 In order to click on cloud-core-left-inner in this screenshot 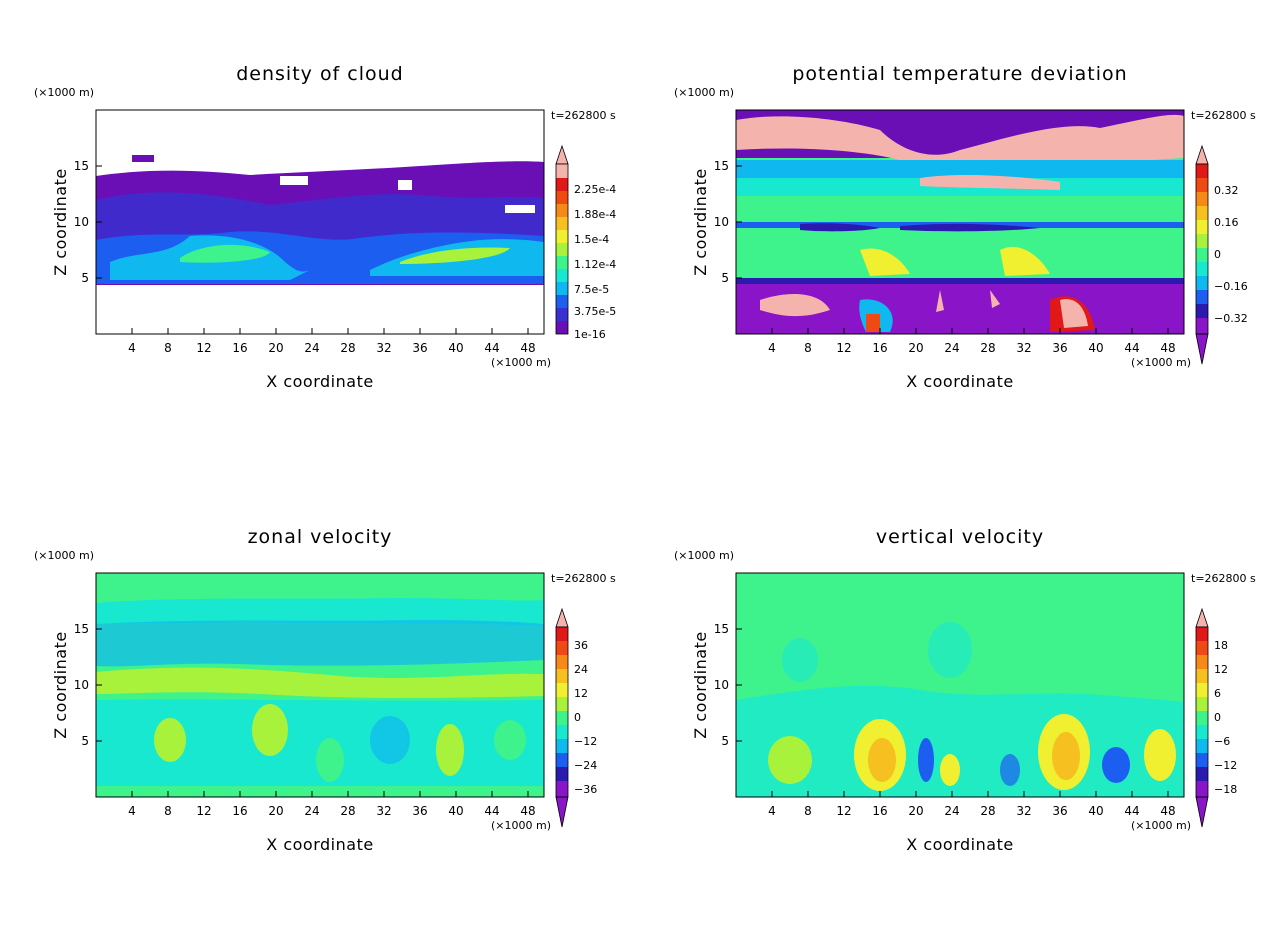, I will do `click(225, 253)`.